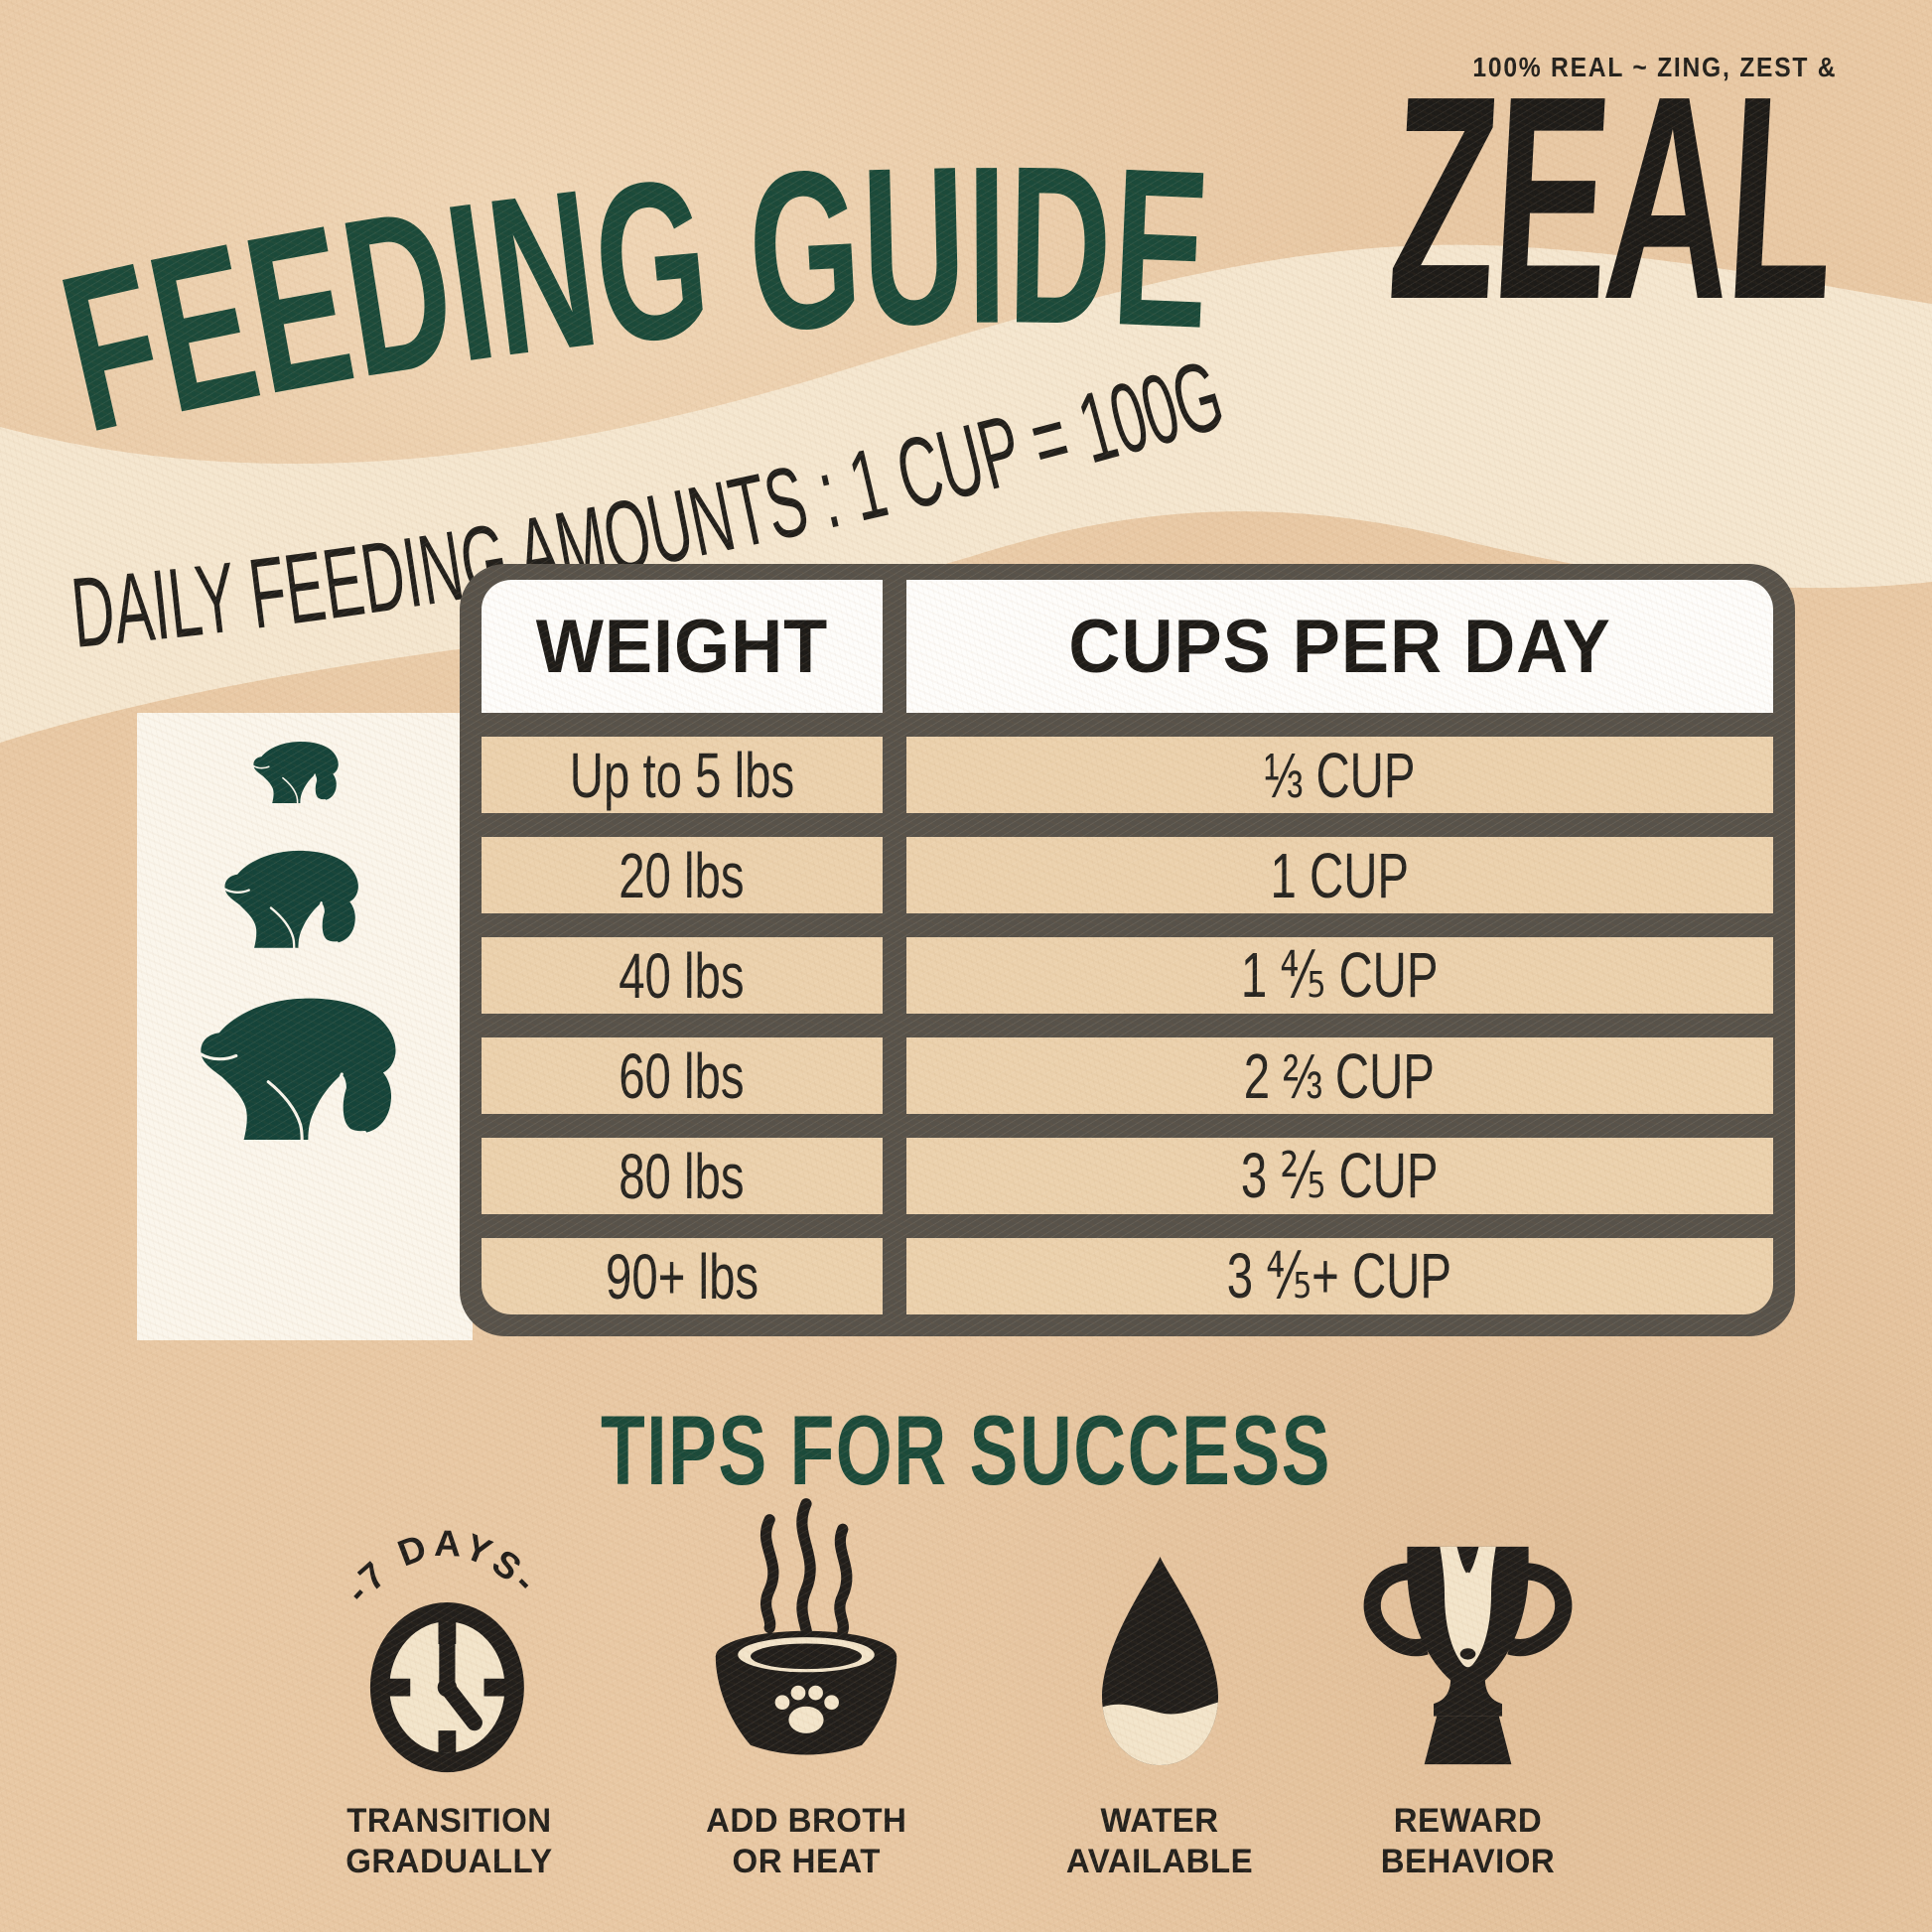 Image resolution: width=1932 pixels, height=1932 pixels. I want to click on tip-label: TRANSITION GRADUALLY, so click(449, 1841).